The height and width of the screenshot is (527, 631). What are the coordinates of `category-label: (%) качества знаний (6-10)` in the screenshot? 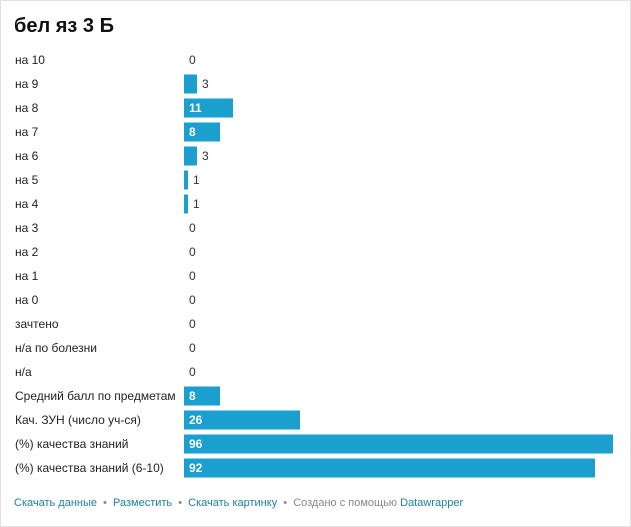 It's located at (89, 468).